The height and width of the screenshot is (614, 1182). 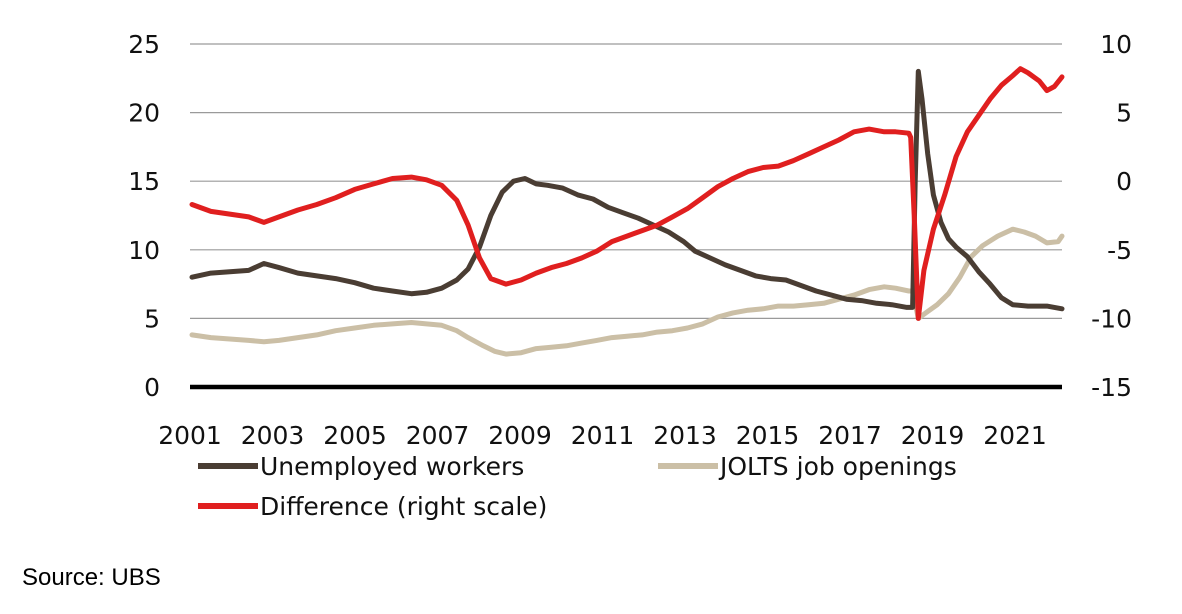 I want to click on x-tick-label: 2009, so click(x=520, y=435).